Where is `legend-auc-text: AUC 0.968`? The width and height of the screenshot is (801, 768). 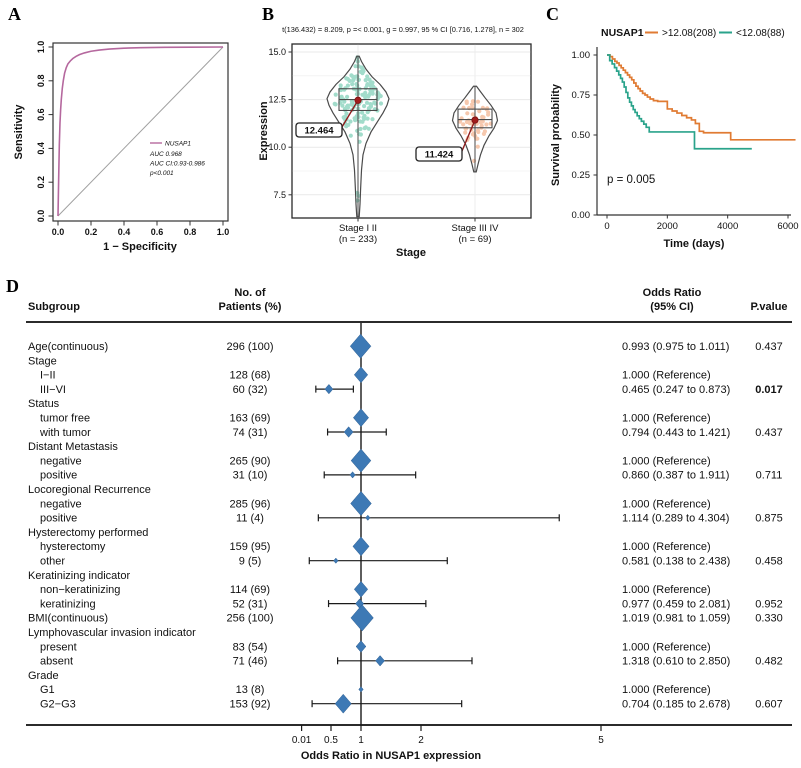
legend-auc-text: AUC 0.968 is located at coordinates (165, 154).